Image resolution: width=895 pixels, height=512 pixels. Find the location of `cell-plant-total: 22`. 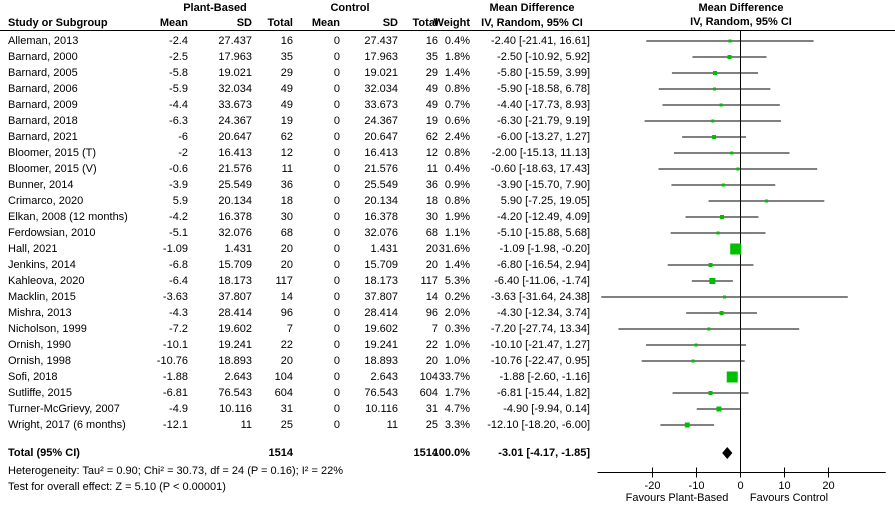

cell-plant-total: 22 is located at coordinates (286, 345).